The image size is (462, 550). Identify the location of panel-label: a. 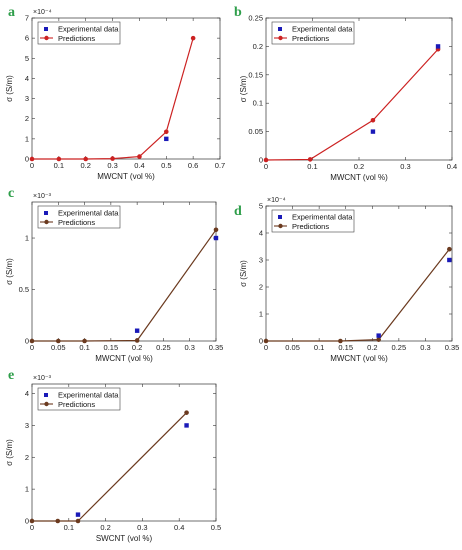
(11, 12).